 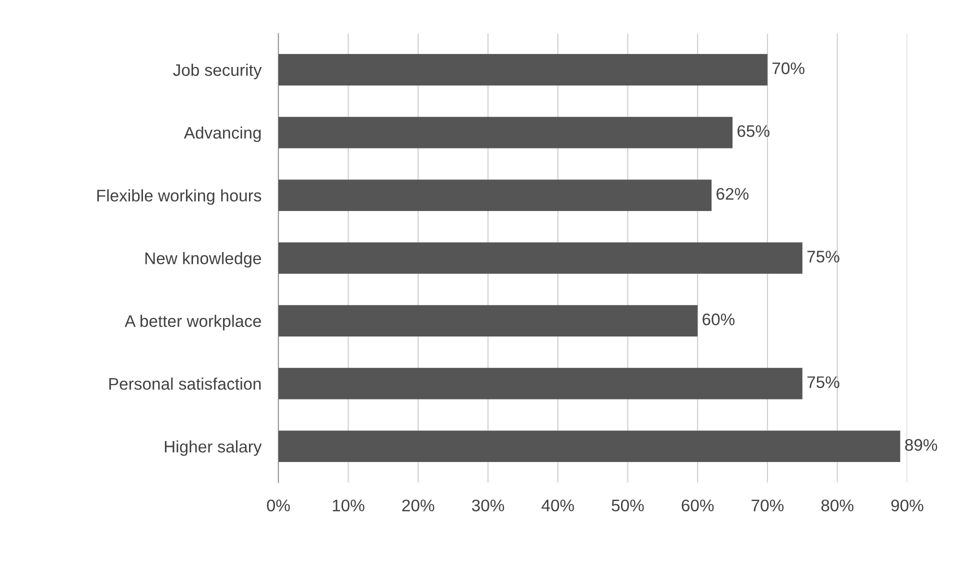 I want to click on x-tick-label: 0%, so click(x=278, y=506).